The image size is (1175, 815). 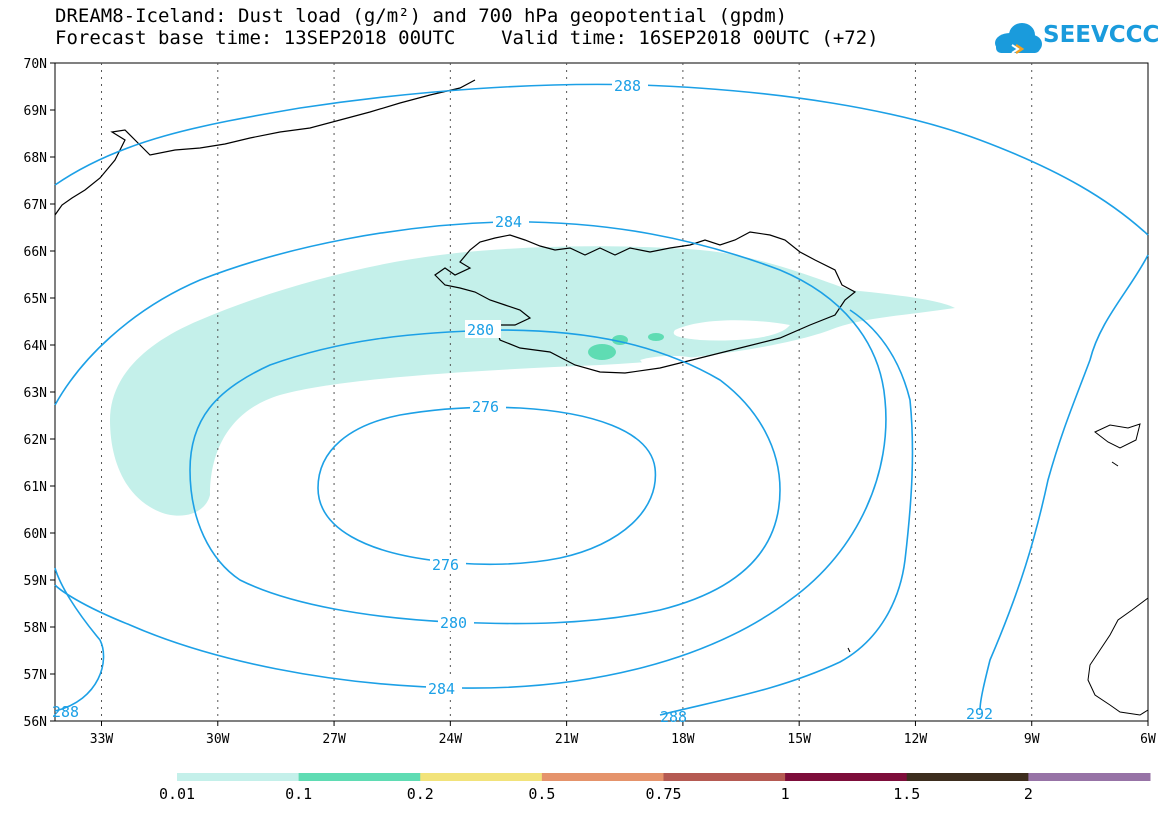 What do you see at coordinates (731, 330) in the screenshot?
I see `dust-gap` at bounding box center [731, 330].